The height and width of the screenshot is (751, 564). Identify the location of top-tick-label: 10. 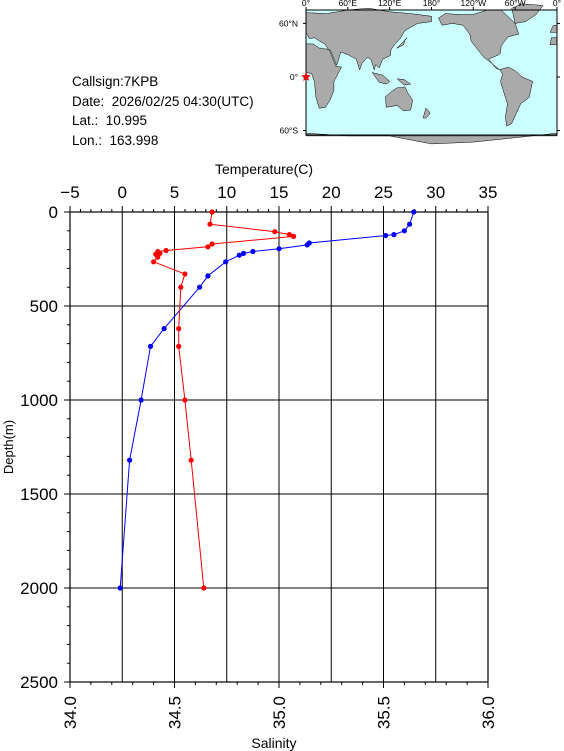
(226, 192).